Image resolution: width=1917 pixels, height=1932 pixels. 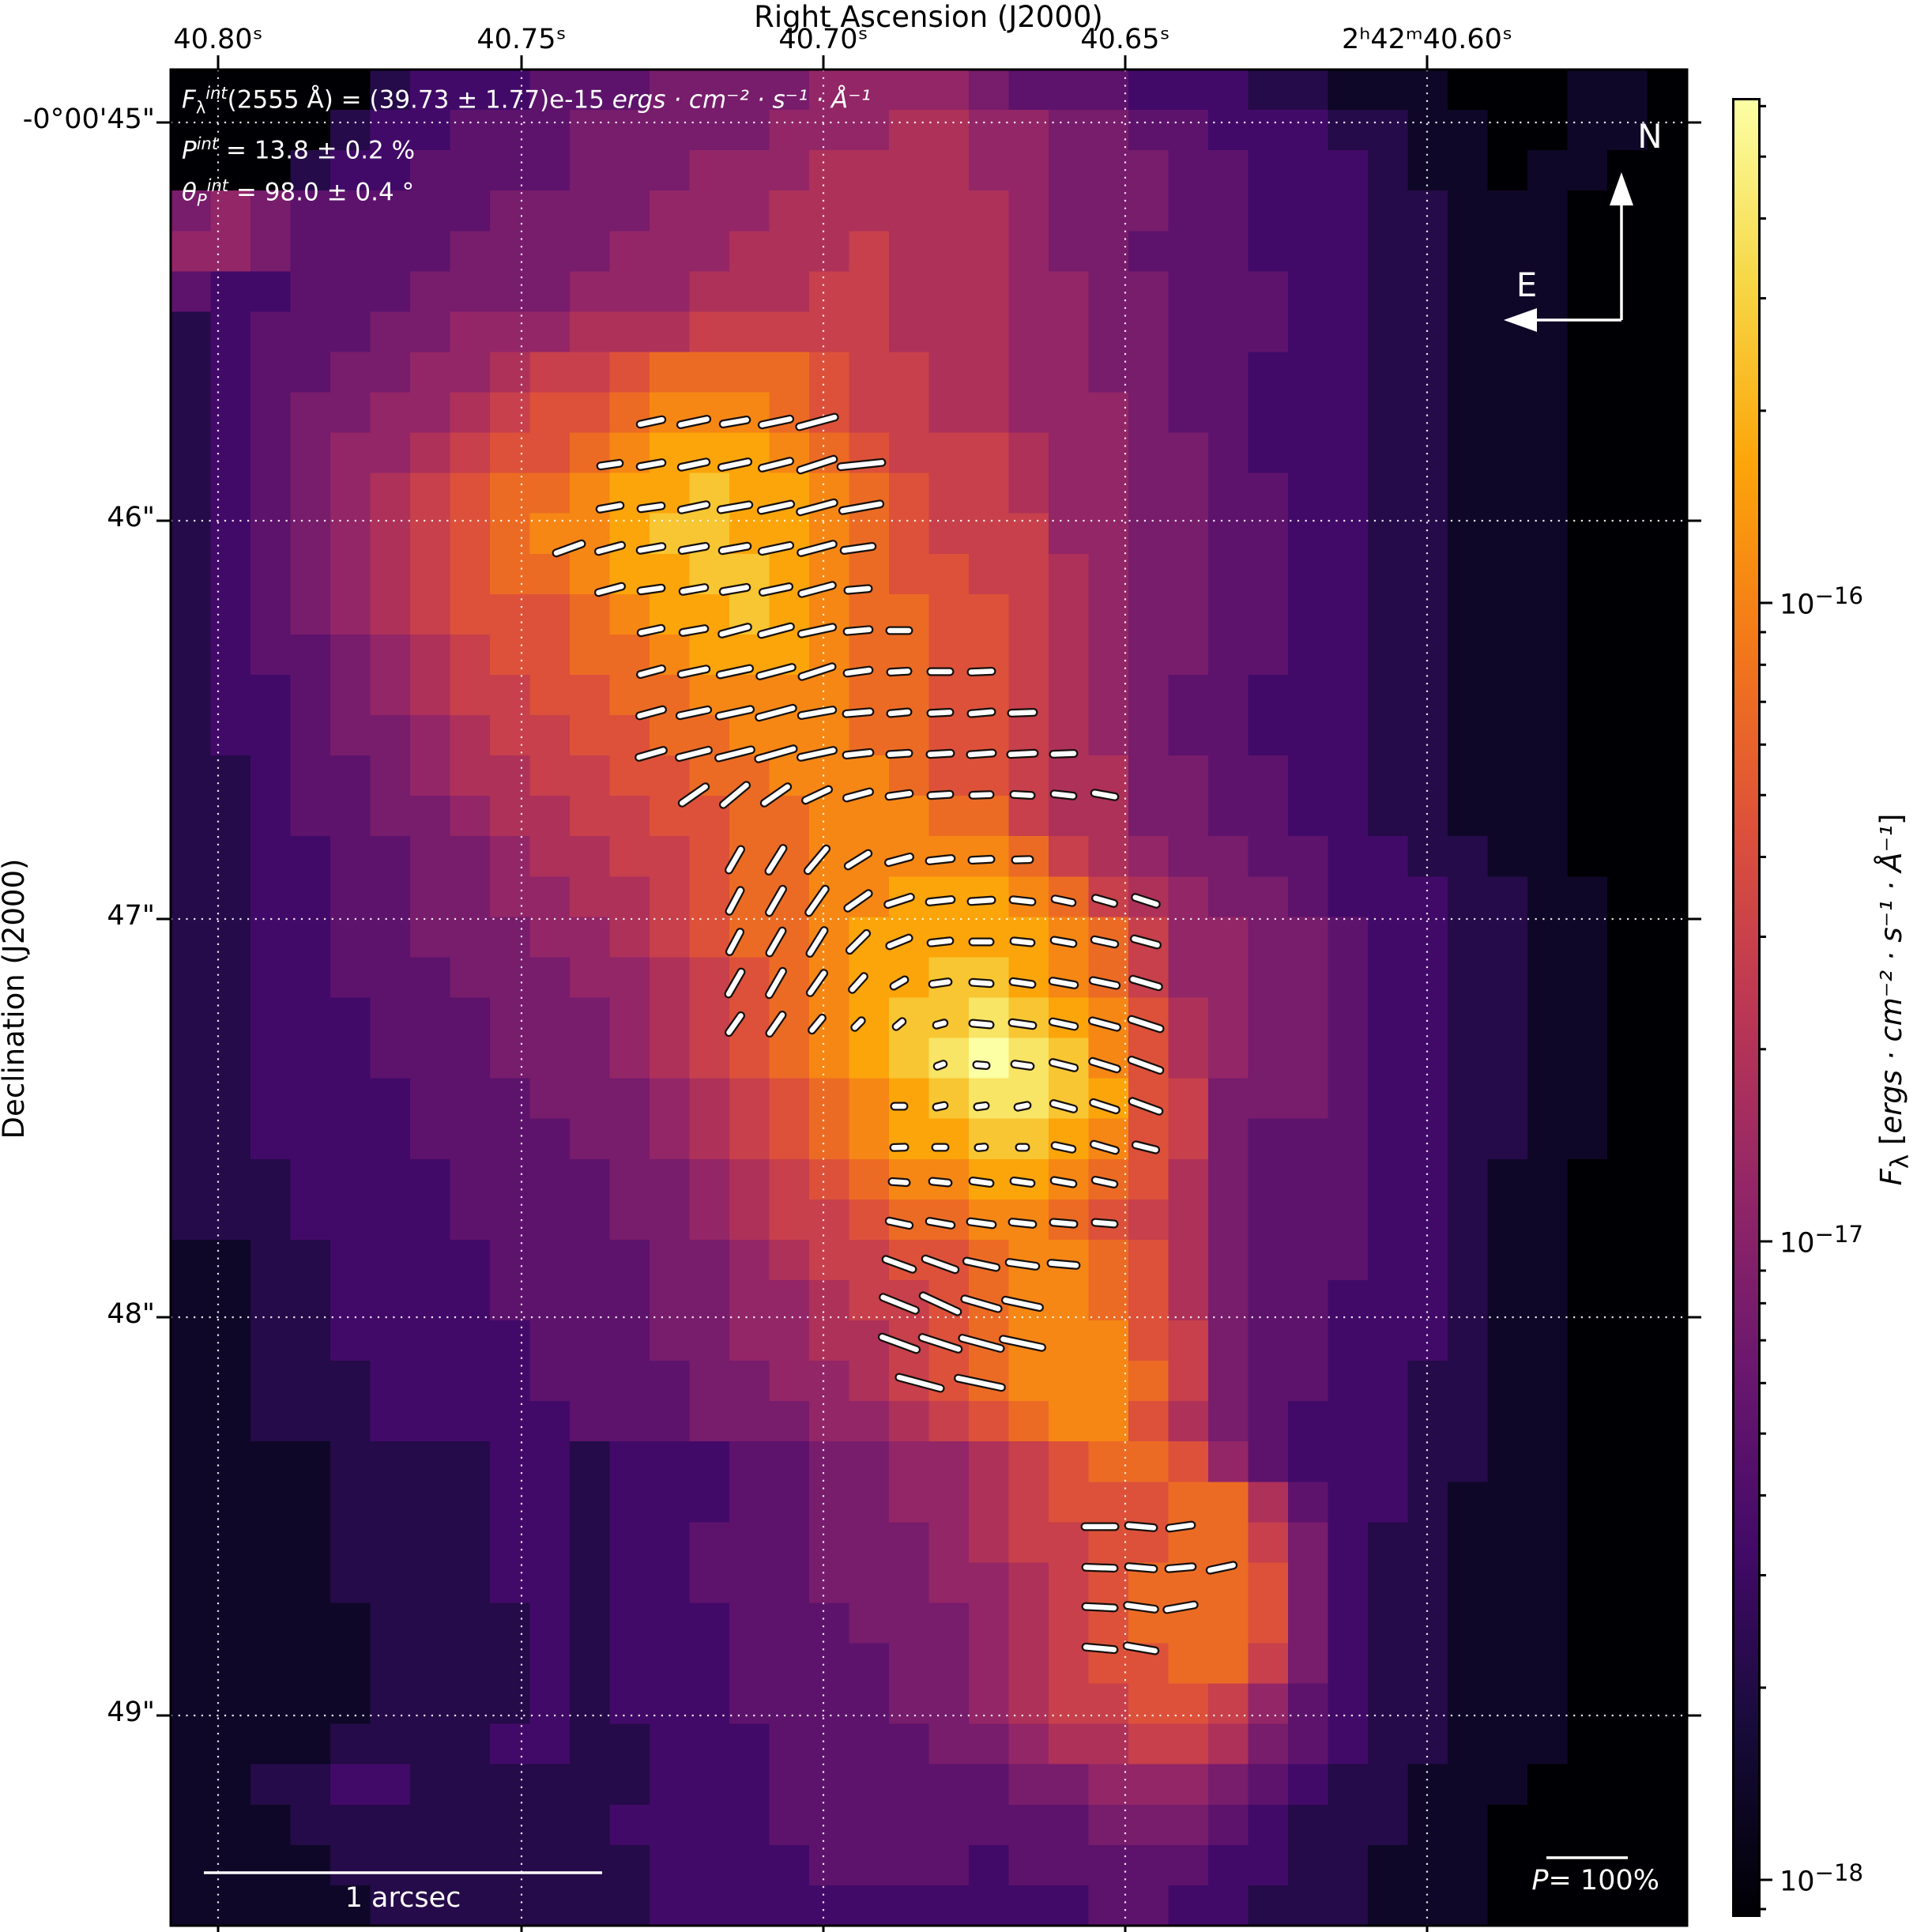 I want to click on scale-bar-label: 1 arcsec, so click(x=403, y=1898).